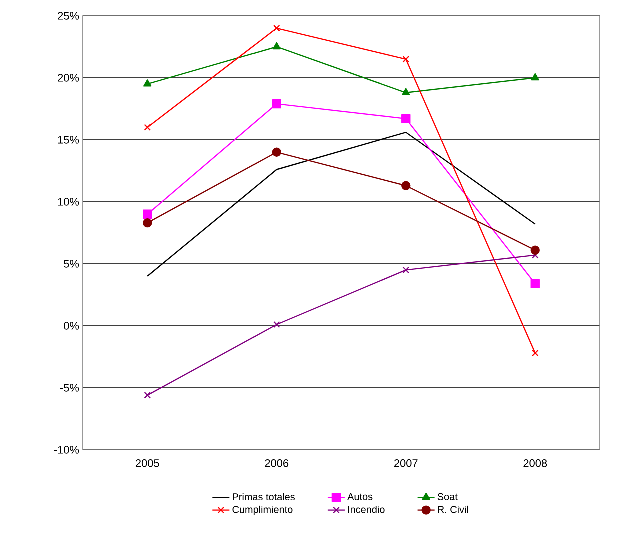  Describe the element at coordinates (69, 140) in the screenshot. I see `y-tick-label: 15%` at that location.